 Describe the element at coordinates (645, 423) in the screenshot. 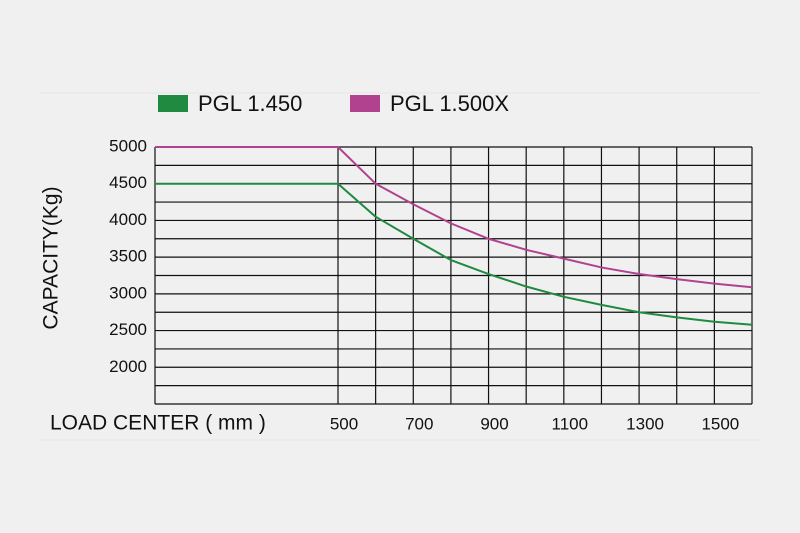

I see `x-tick-label: 1300` at that location.